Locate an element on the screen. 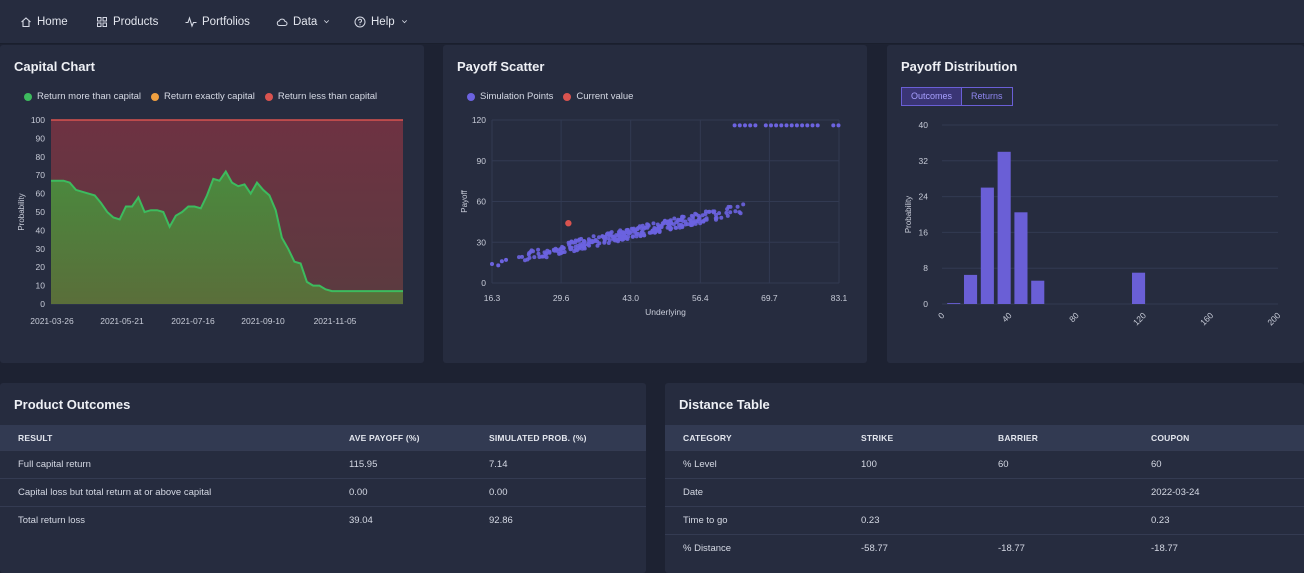 The image size is (1304, 573). nav-products: Products is located at coordinates (127, 21).